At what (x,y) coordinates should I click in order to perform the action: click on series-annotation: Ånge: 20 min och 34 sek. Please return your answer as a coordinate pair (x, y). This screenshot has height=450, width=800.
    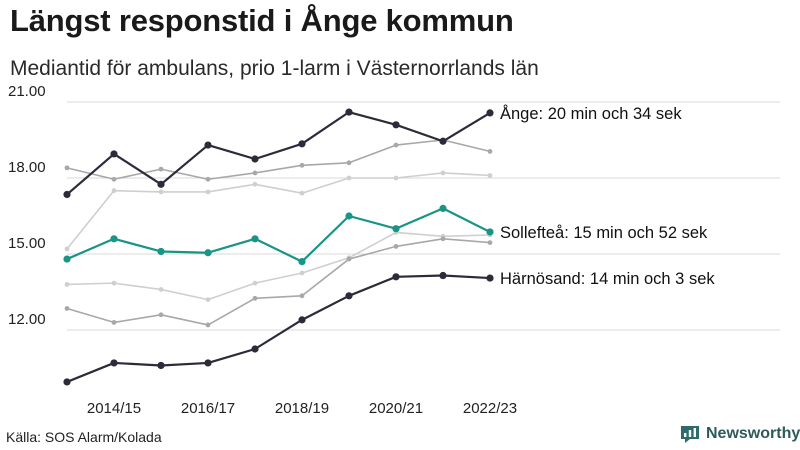
    Looking at the image, I should click on (591, 113).